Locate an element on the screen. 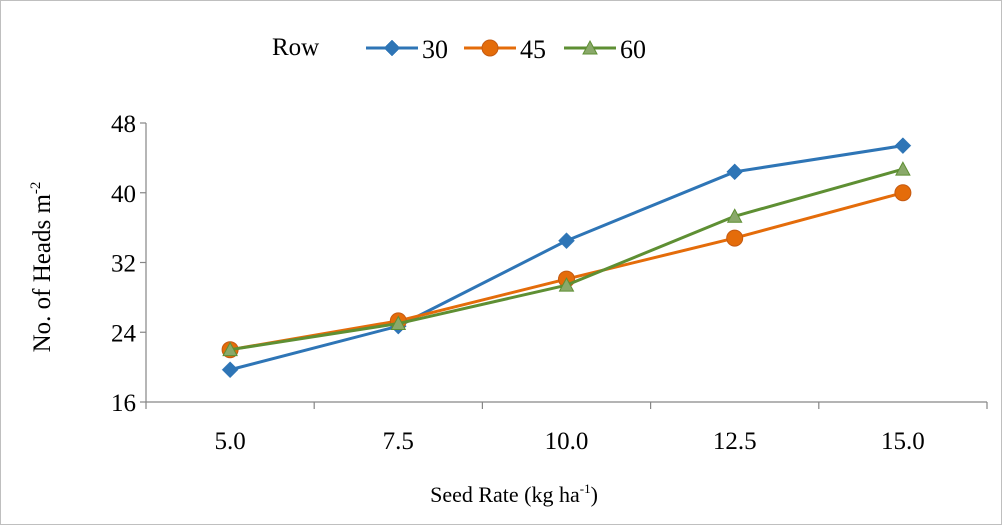 This screenshot has height=525, width=1002. x-tick-label: 12.5 is located at coordinates (735, 441).